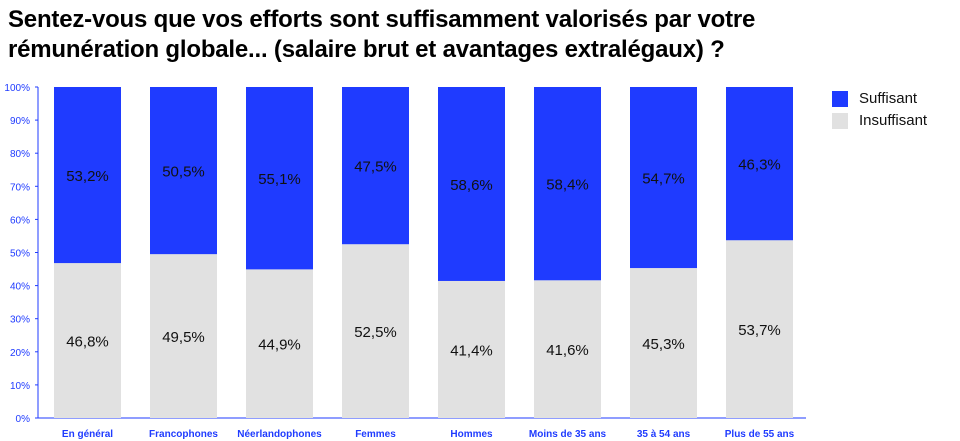 This screenshot has width=960, height=441. What do you see at coordinates (20, 287) in the screenshot?
I see `y-tick-label: 40%` at bounding box center [20, 287].